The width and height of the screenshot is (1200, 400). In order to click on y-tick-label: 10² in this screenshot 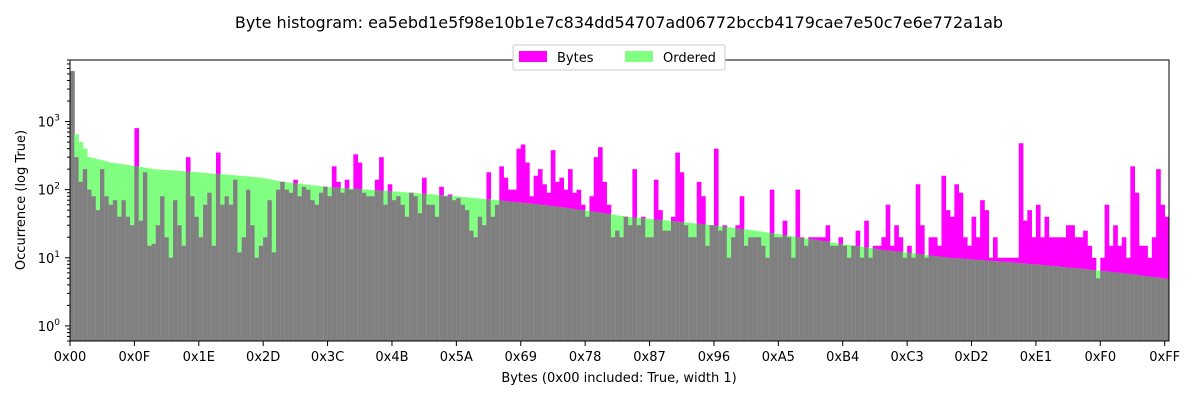, I will do `click(49, 190)`.